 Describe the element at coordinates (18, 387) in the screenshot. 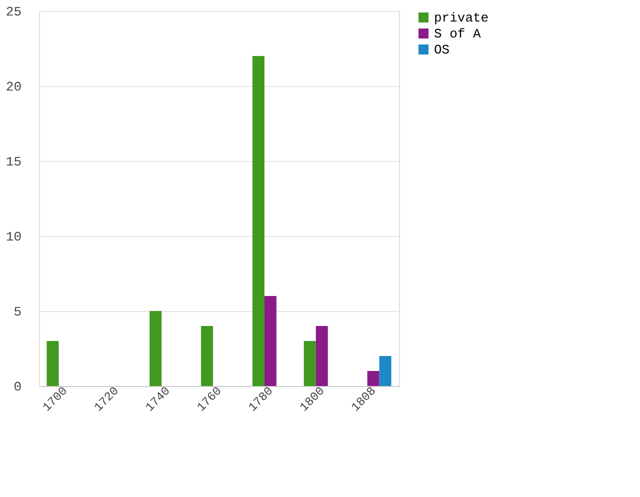

I see `y-tick-label: 0` at that location.